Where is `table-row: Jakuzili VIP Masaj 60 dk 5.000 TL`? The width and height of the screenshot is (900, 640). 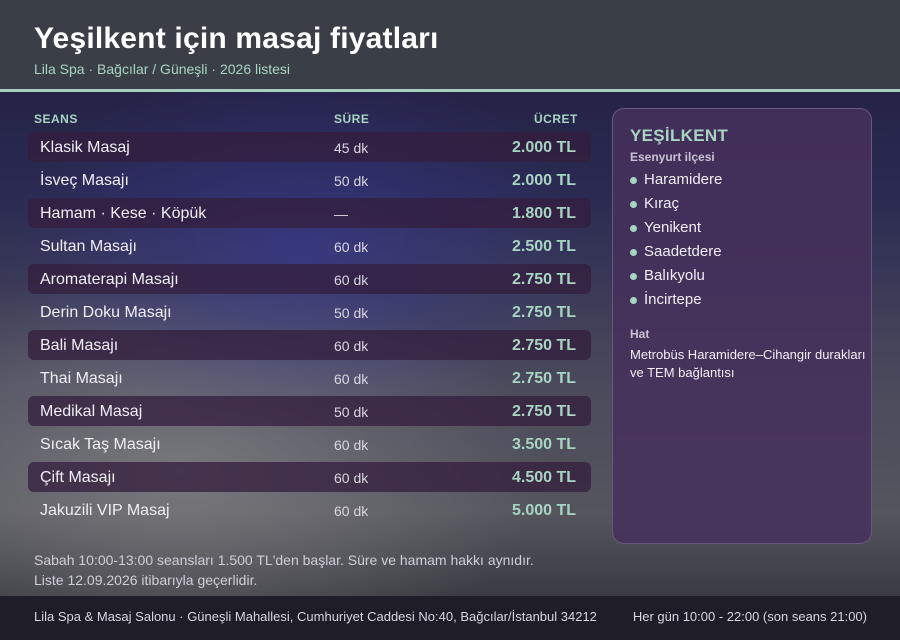 table-row: Jakuzili VIP Masaj 60 dk 5.000 TL is located at coordinates (309, 510).